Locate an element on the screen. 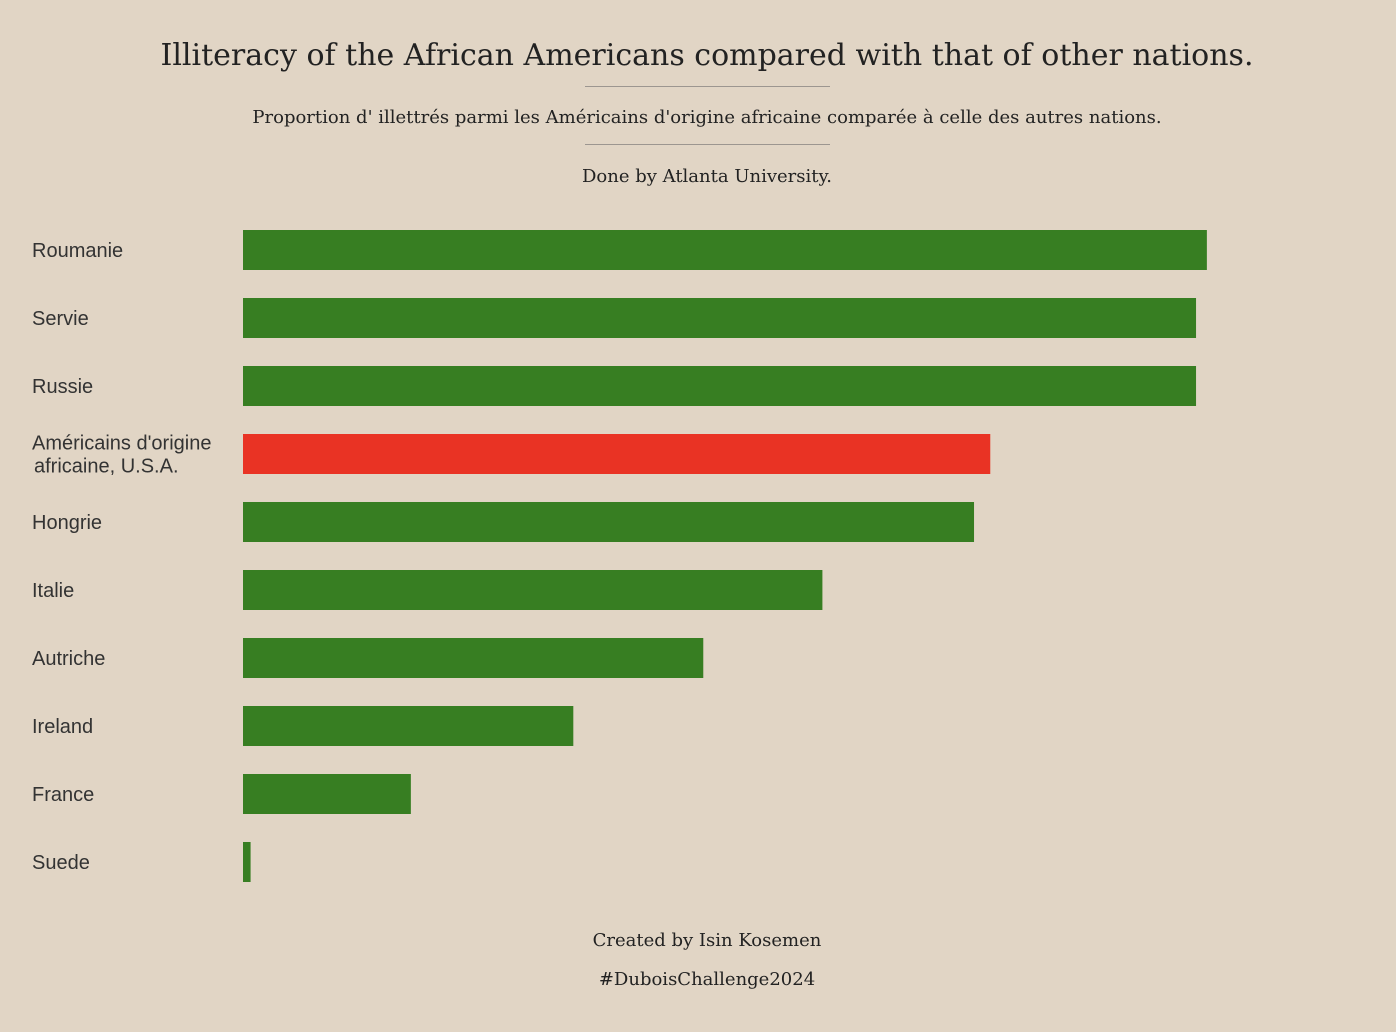  category-label-5: Italie is located at coordinates (53, 591).